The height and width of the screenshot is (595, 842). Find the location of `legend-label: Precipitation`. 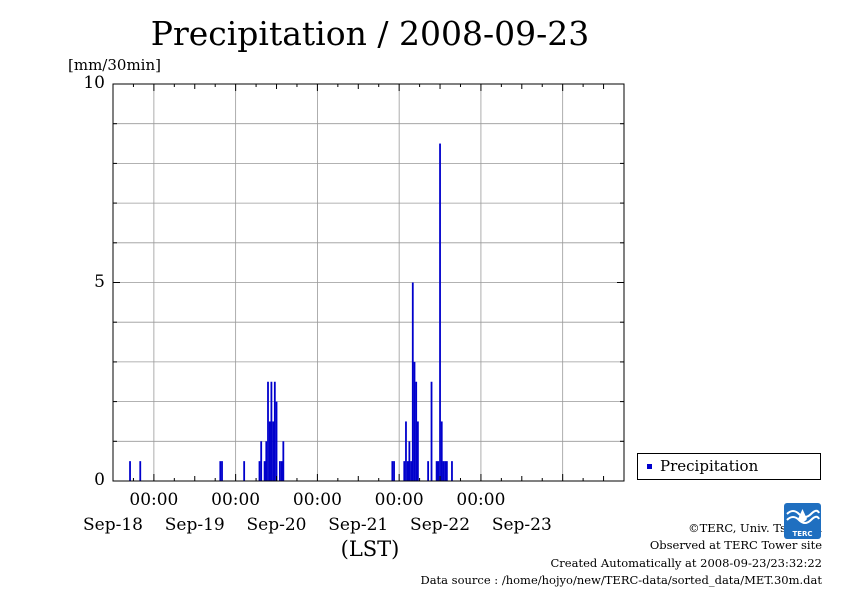

legend-label: Precipitation is located at coordinates (709, 466).